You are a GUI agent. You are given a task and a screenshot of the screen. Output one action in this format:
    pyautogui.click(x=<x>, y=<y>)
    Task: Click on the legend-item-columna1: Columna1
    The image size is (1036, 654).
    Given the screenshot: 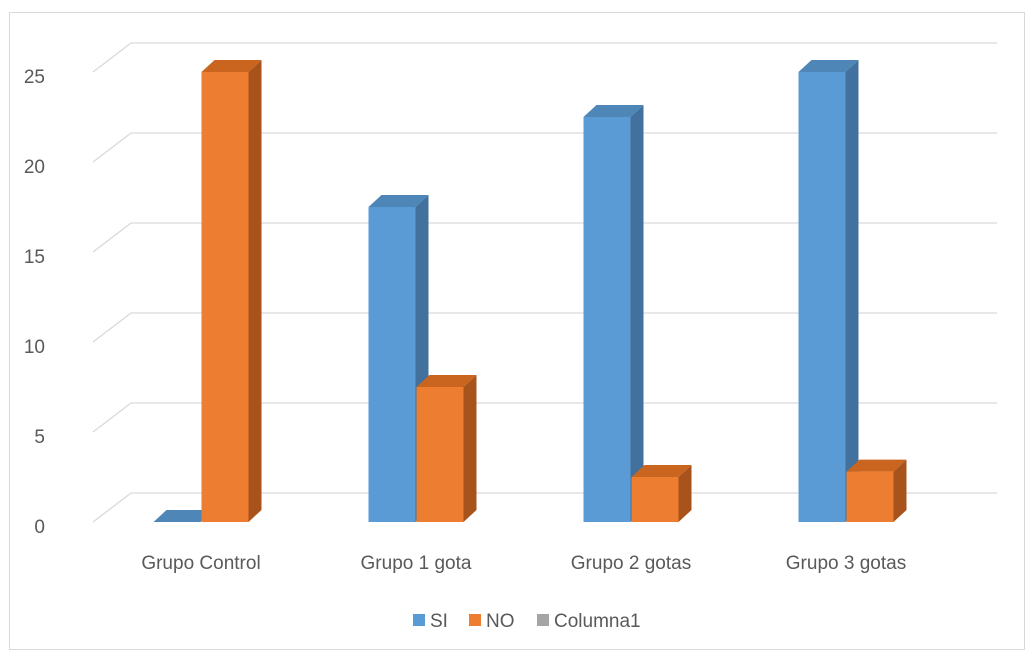 What is the action you would take?
    pyautogui.click(x=589, y=621)
    